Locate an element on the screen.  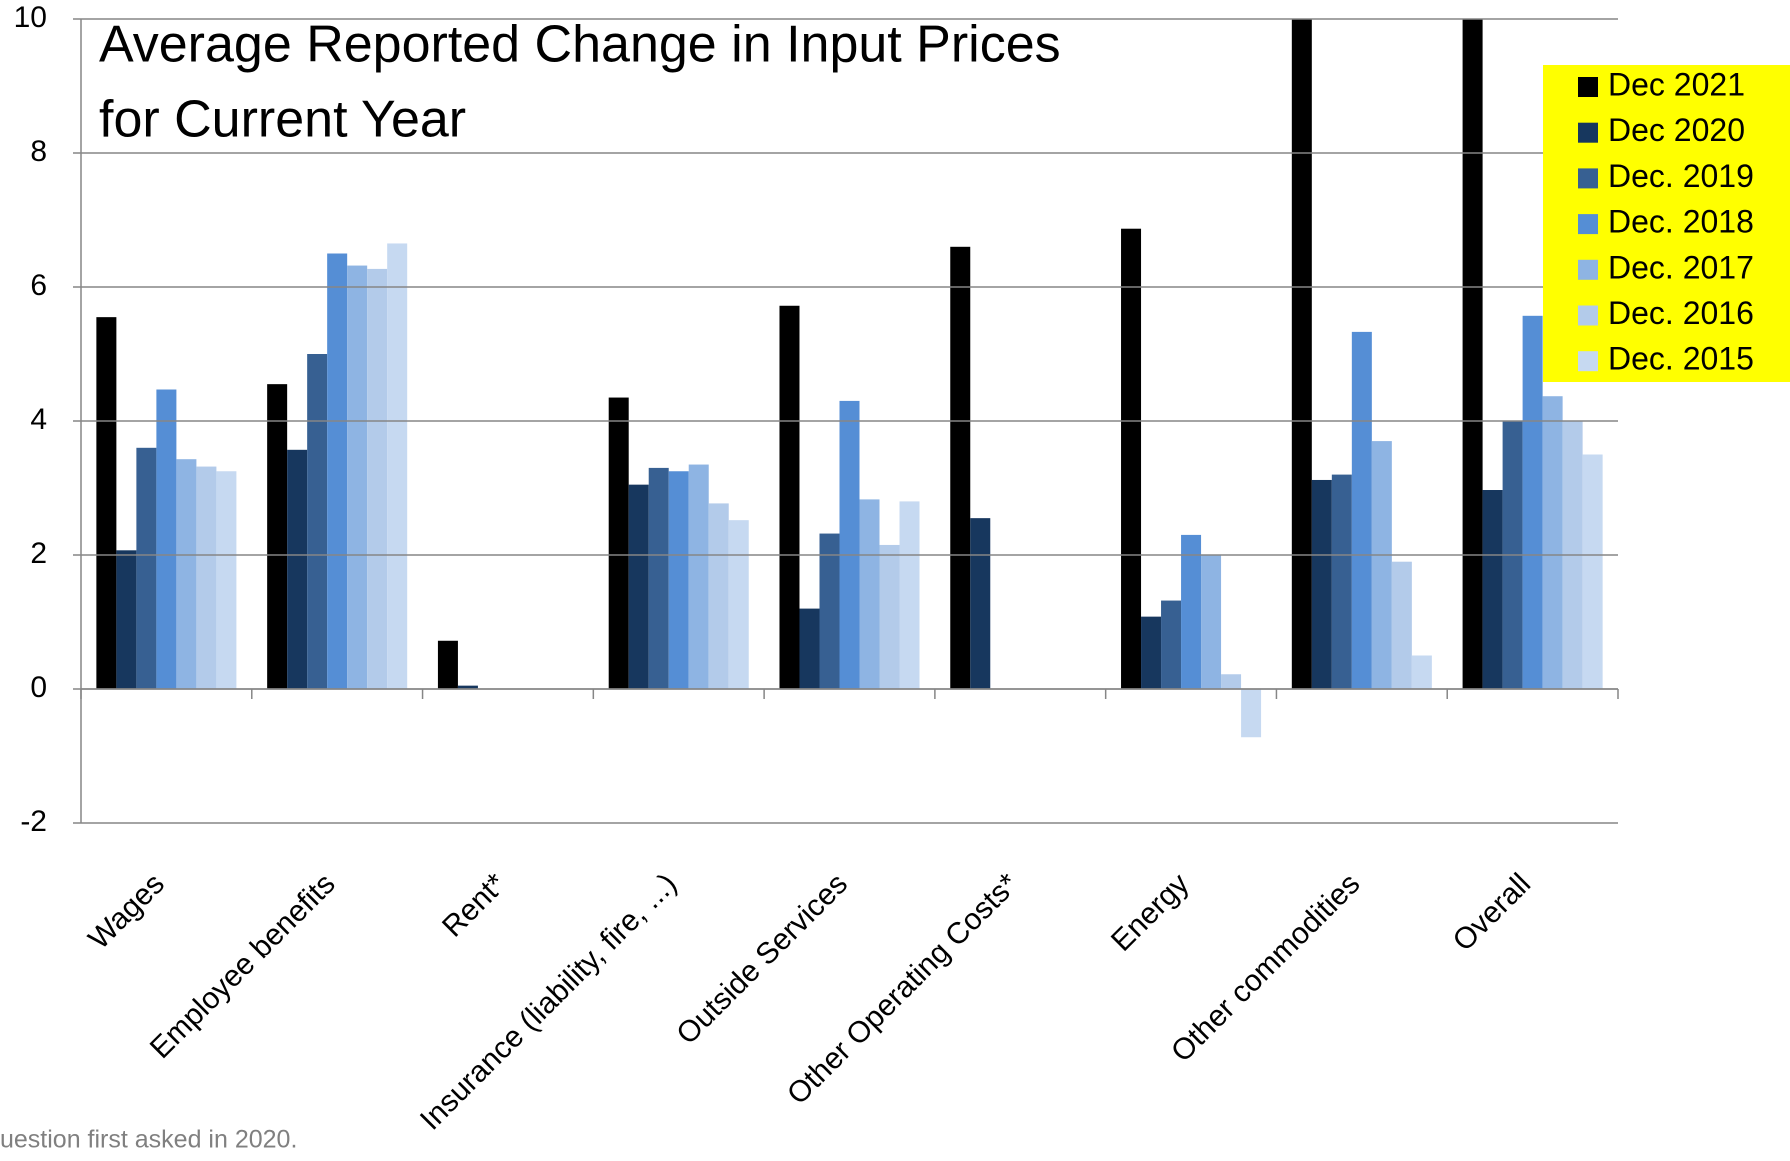
y-tick-label: 2 is located at coordinates (38, 553).